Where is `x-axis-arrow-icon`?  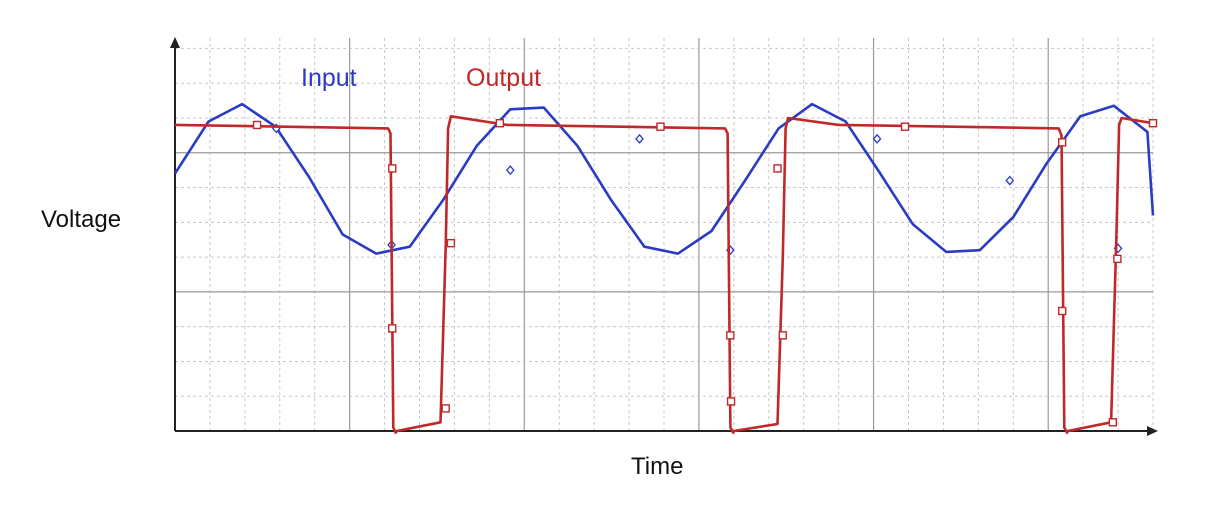 x-axis-arrow-icon is located at coordinates (1152, 431).